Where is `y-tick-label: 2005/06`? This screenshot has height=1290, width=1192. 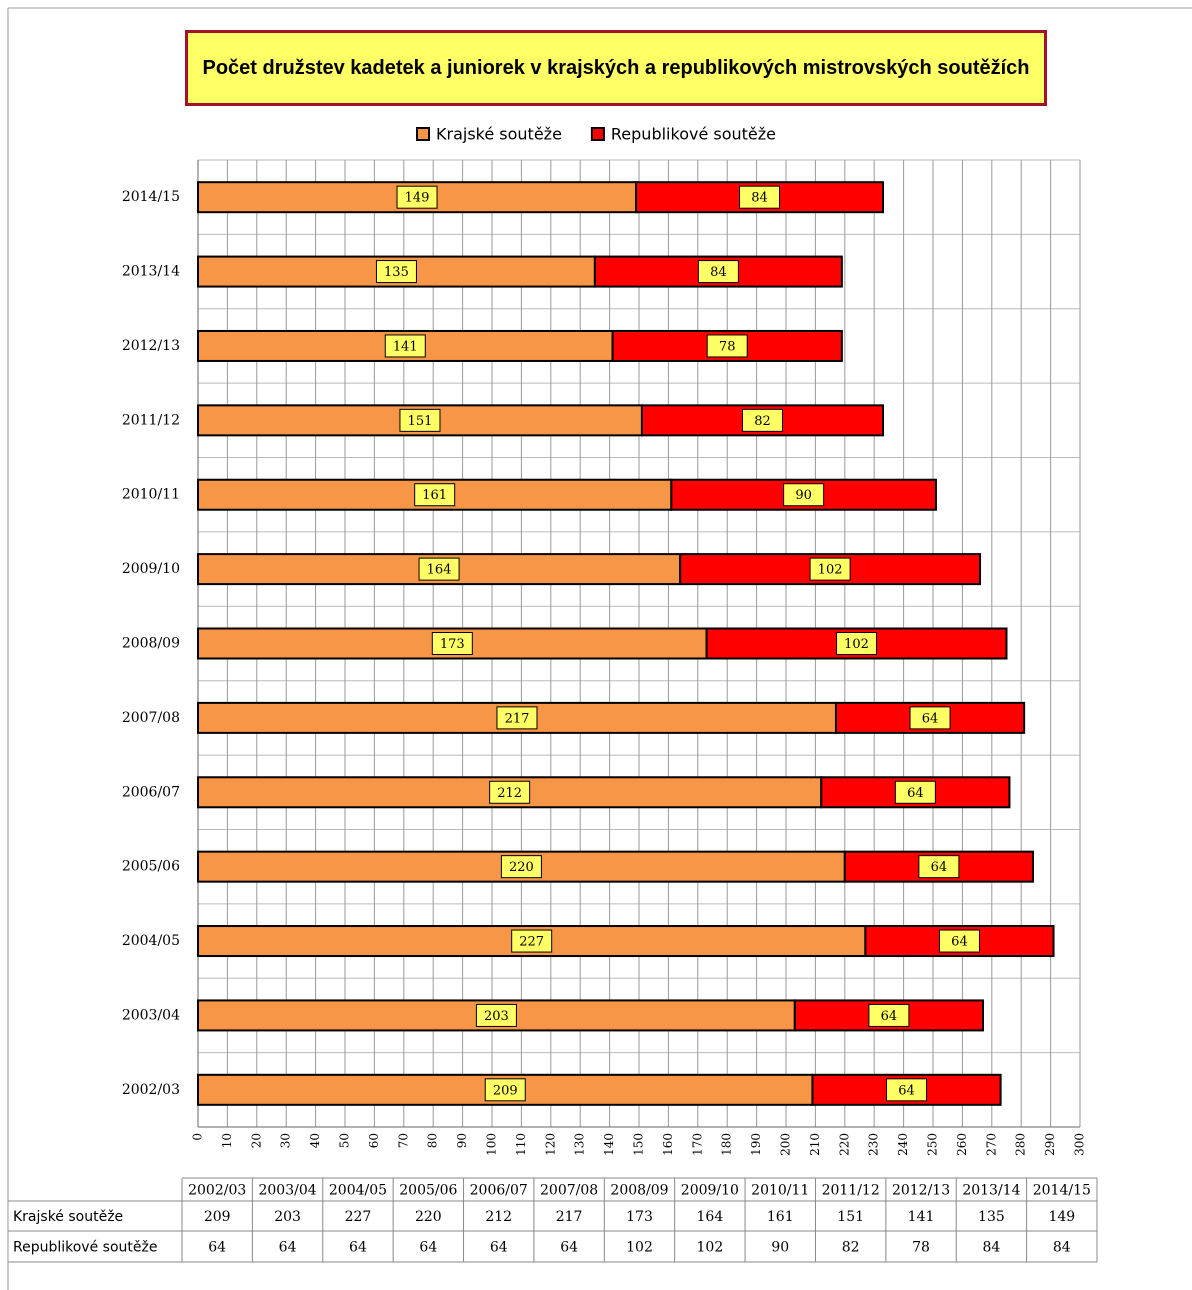 y-tick-label: 2005/06 is located at coordinates (151, 867).